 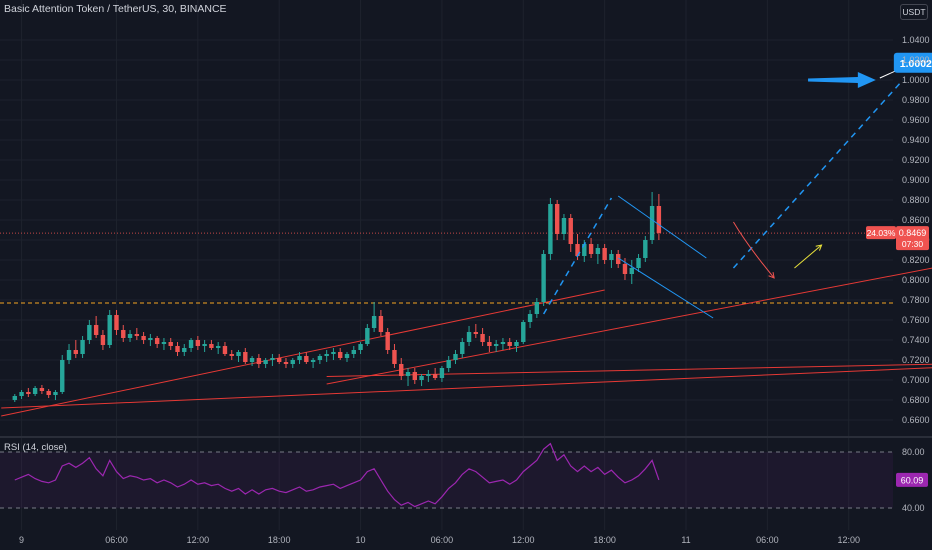 I want to click on price-axis-label: 0.7400, so click(x=916, y=340).